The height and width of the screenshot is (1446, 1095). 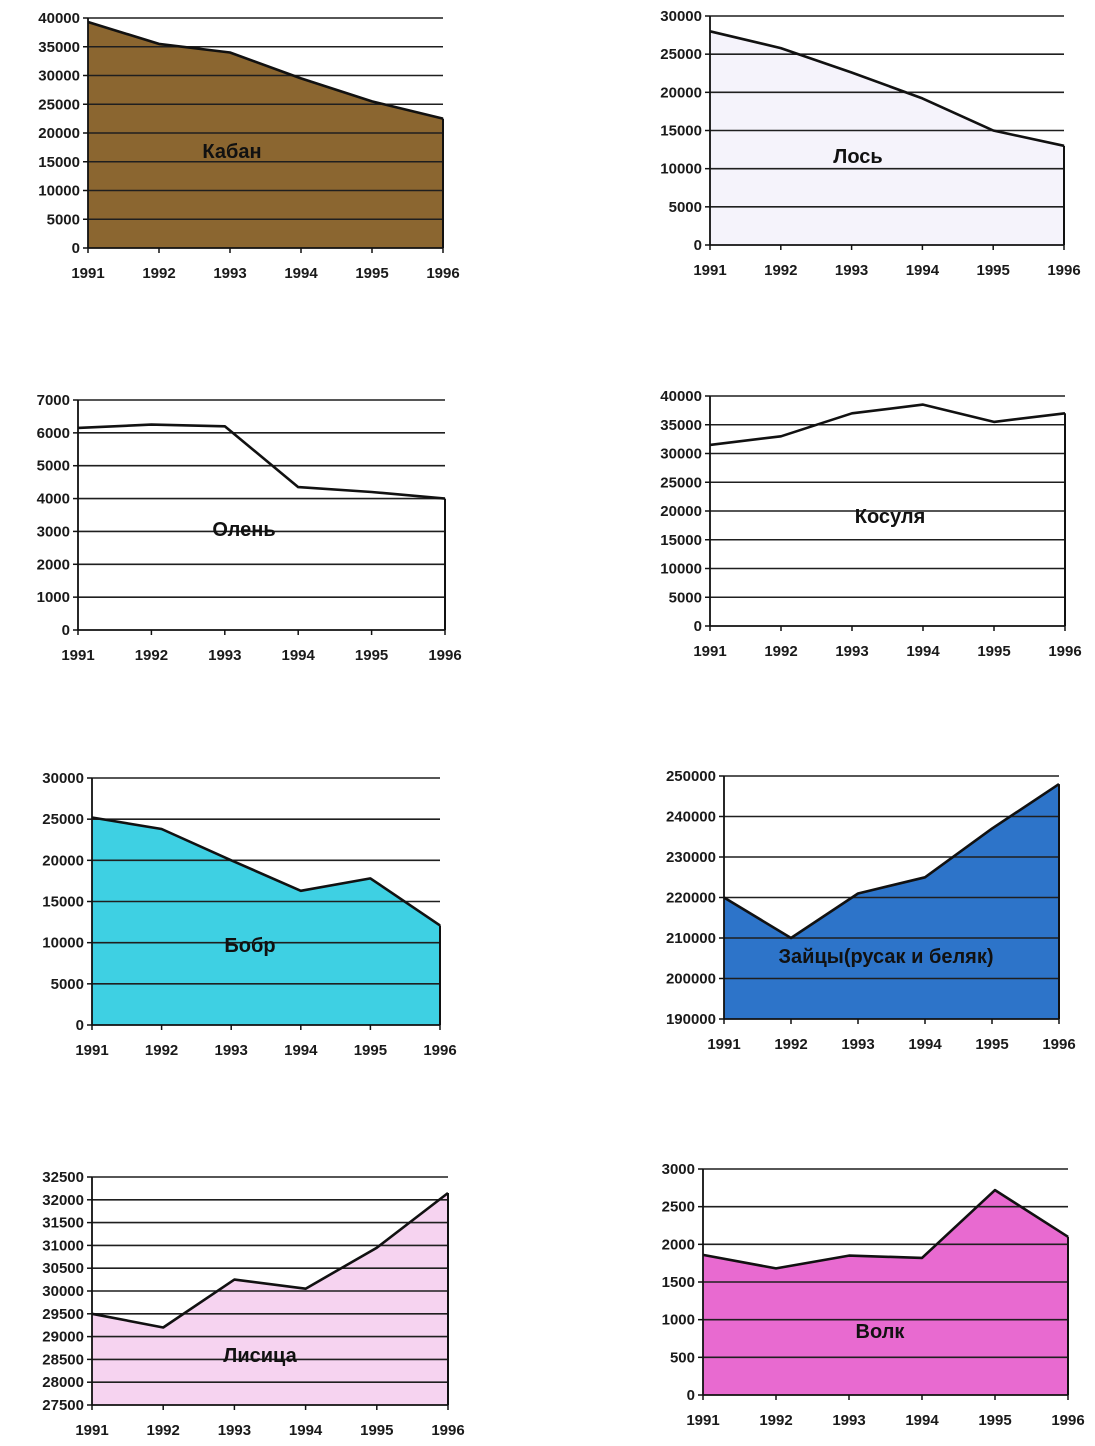 What do you see at coordinates (53, 531) in the screenshot?
I see `y-tick-label: 3000` at bounding box center [53, 531].